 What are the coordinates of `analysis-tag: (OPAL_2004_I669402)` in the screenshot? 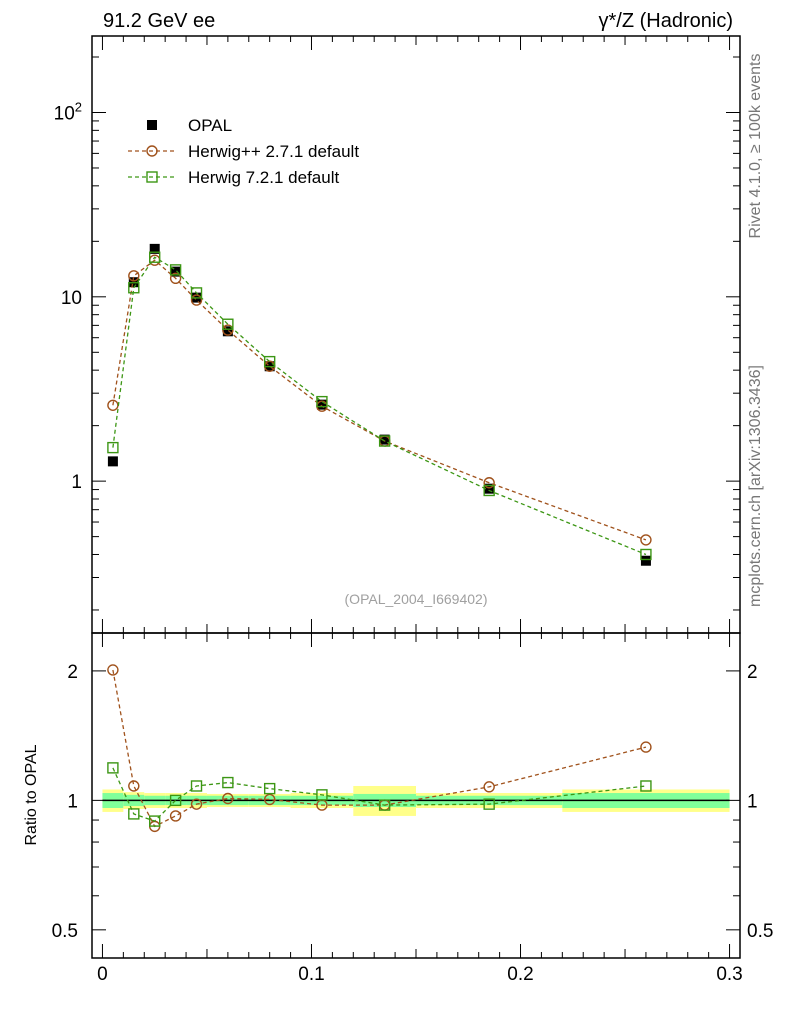 It's located at (416, 599).